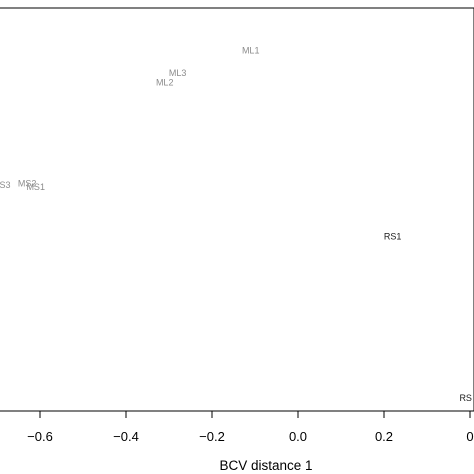 The image size is (474, 474). What do you see at coordinates (384, 436) in the screenshot?
I see `x-tick-label: 0.2` at bounding box center [384, 436].